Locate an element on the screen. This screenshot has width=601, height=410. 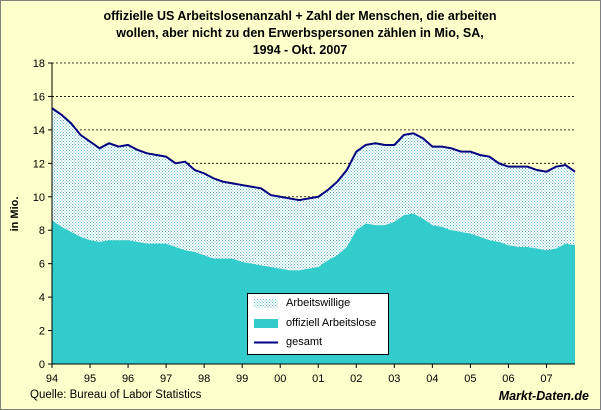
y-tick-label-10: 10 is located at coordinates (39, 198).